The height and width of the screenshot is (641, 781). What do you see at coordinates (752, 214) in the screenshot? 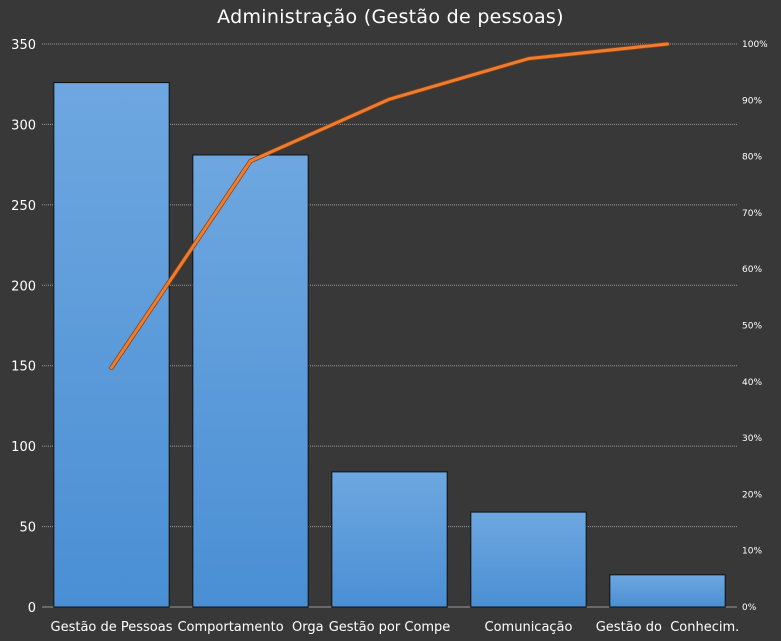
I see `right-tick-label: 70%` at bounding box center [752, 214].